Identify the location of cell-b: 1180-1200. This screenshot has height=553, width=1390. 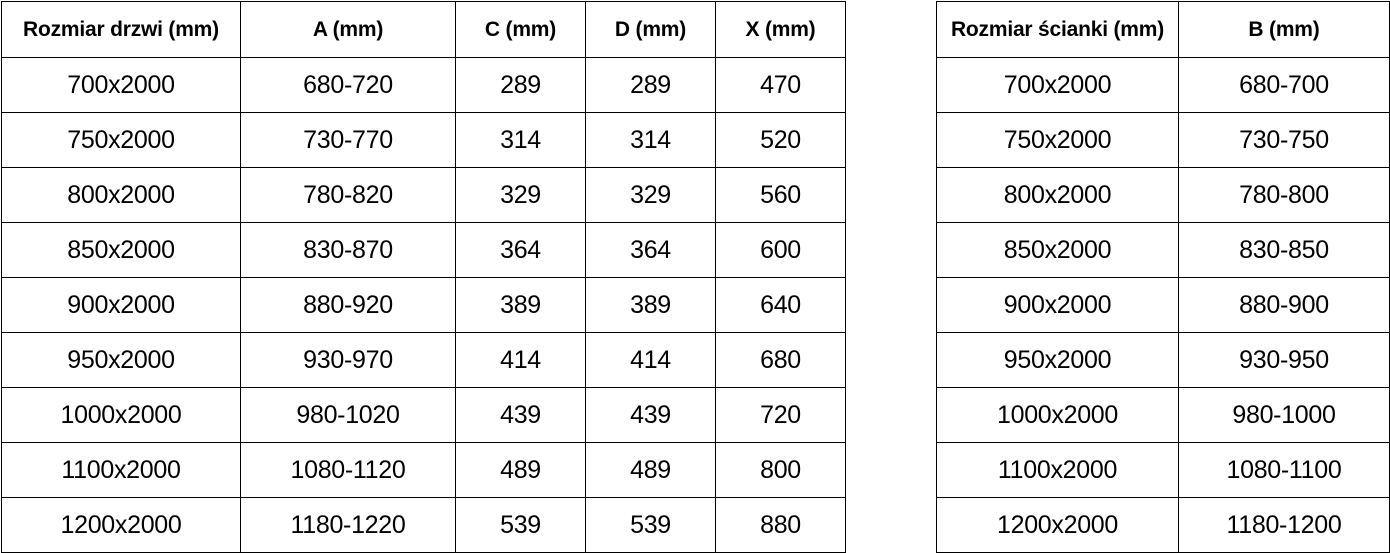
(1284, 525).